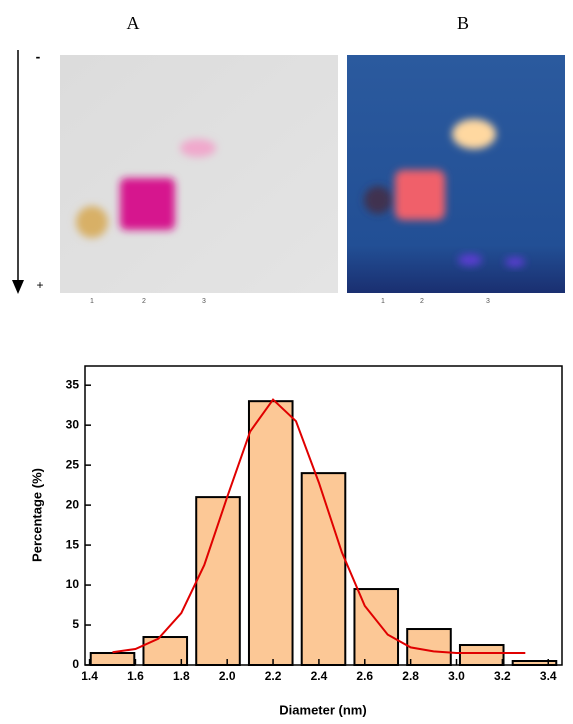 The image size is (573, 724). I want to click on y-tick-label: 0, so click(75, 664).